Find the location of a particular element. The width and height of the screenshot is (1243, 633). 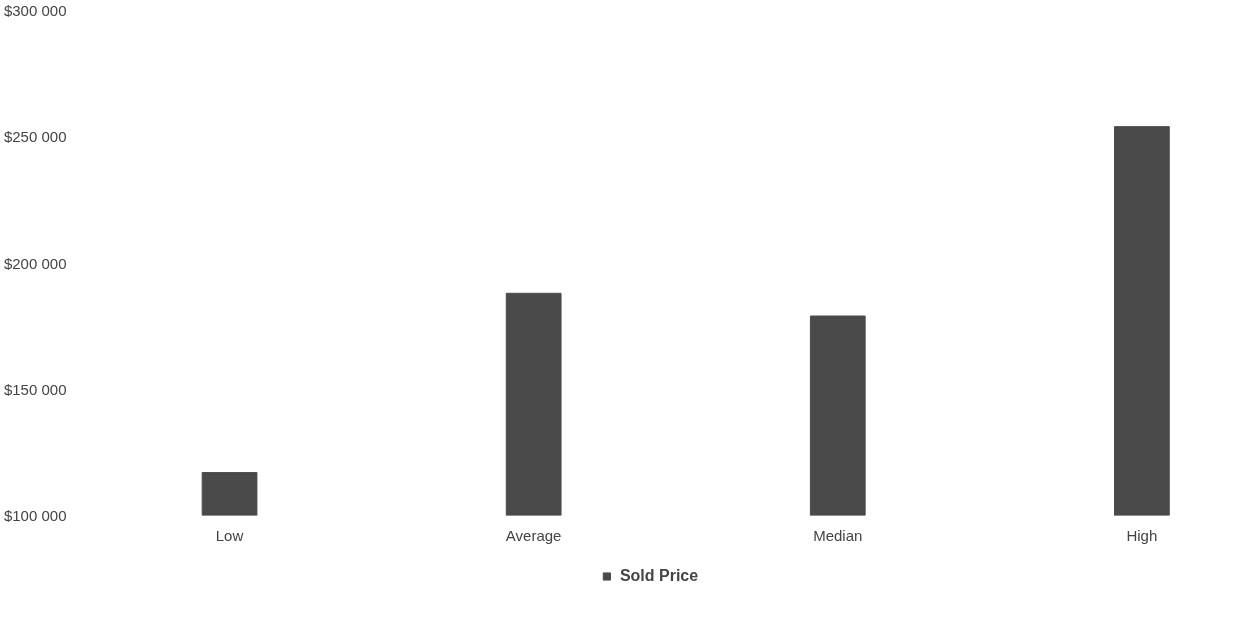

y-tick-label: $300 000 is located at coordinates (35, 10).